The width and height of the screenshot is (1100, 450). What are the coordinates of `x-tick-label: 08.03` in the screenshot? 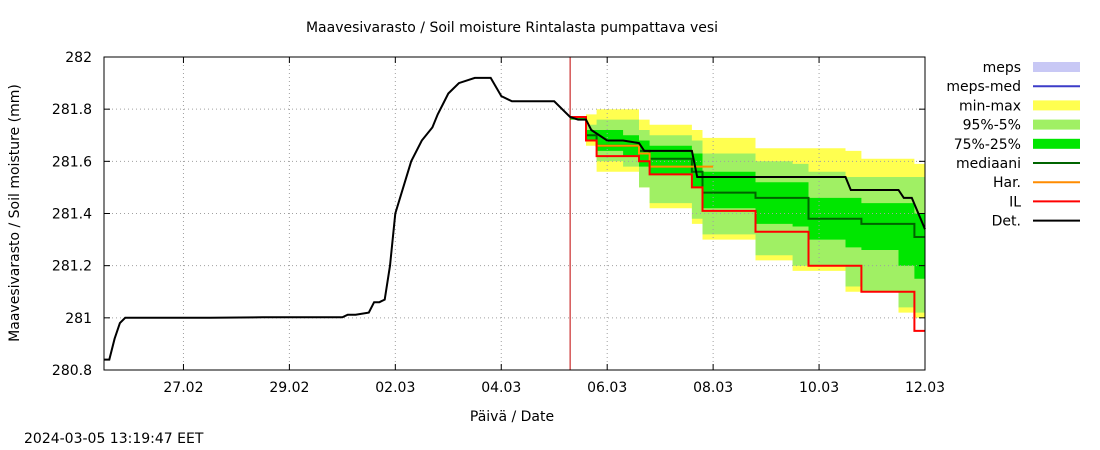 It's located at (713, 388).